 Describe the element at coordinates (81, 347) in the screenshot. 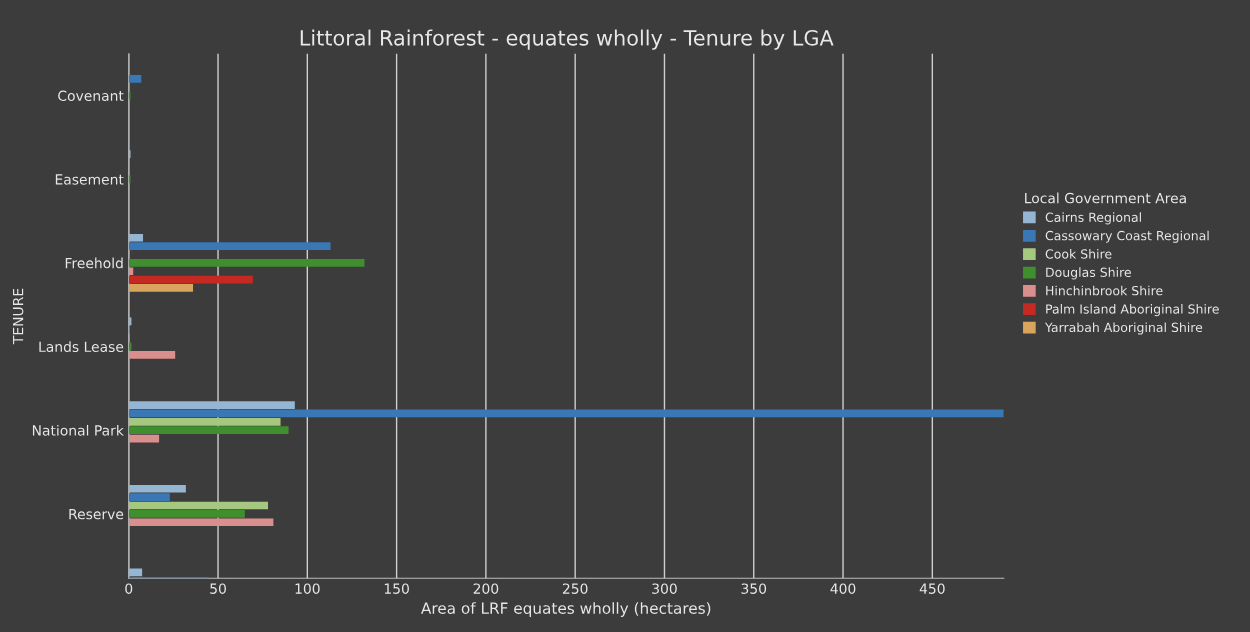

I see `y-tick-label: Lands Lease` at that location.